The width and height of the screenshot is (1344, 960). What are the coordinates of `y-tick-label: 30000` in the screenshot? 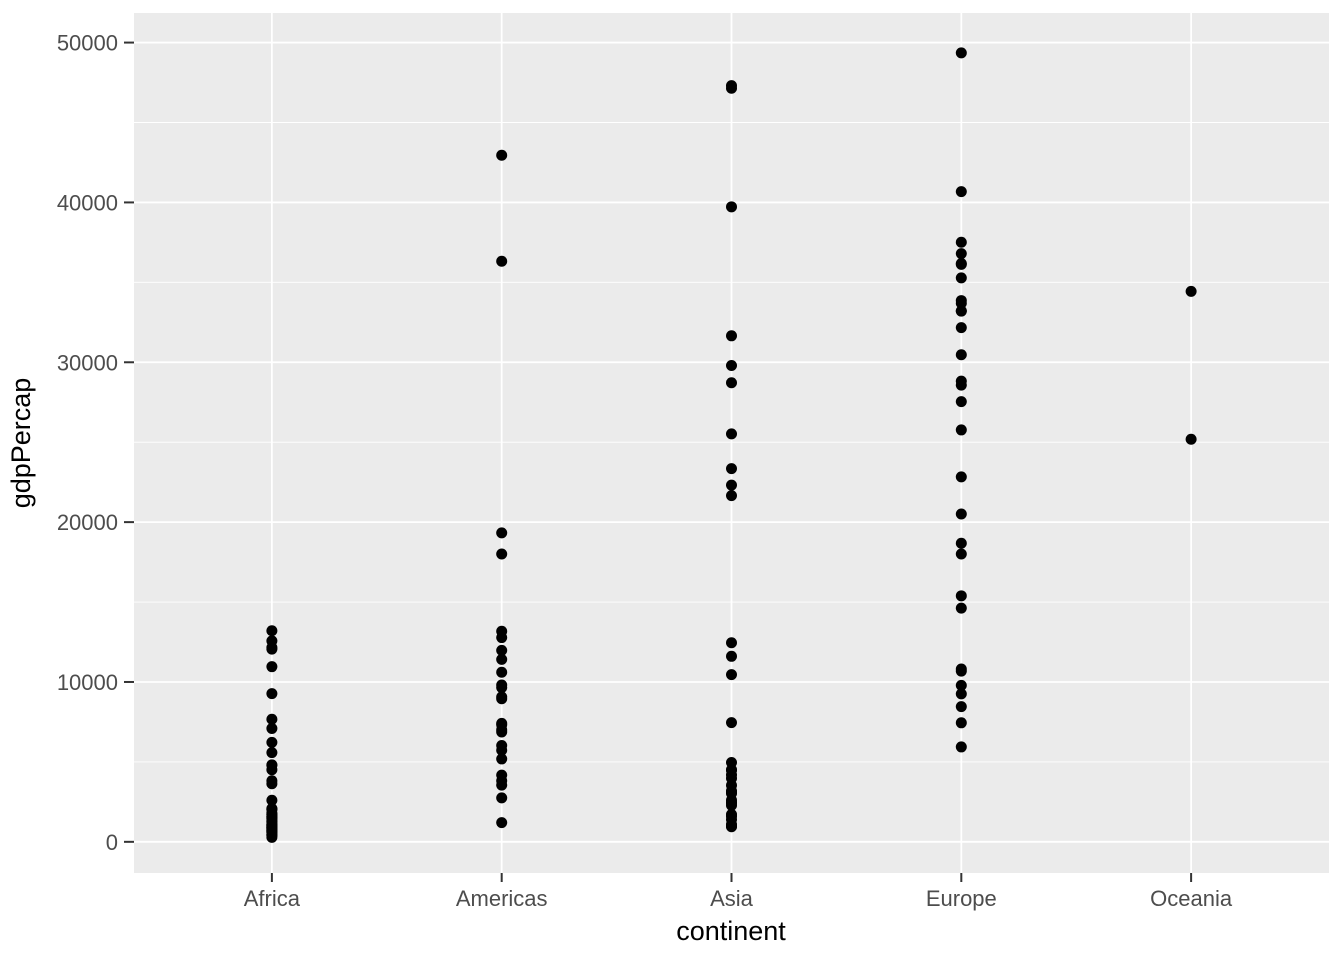 It's located at (87, 362).